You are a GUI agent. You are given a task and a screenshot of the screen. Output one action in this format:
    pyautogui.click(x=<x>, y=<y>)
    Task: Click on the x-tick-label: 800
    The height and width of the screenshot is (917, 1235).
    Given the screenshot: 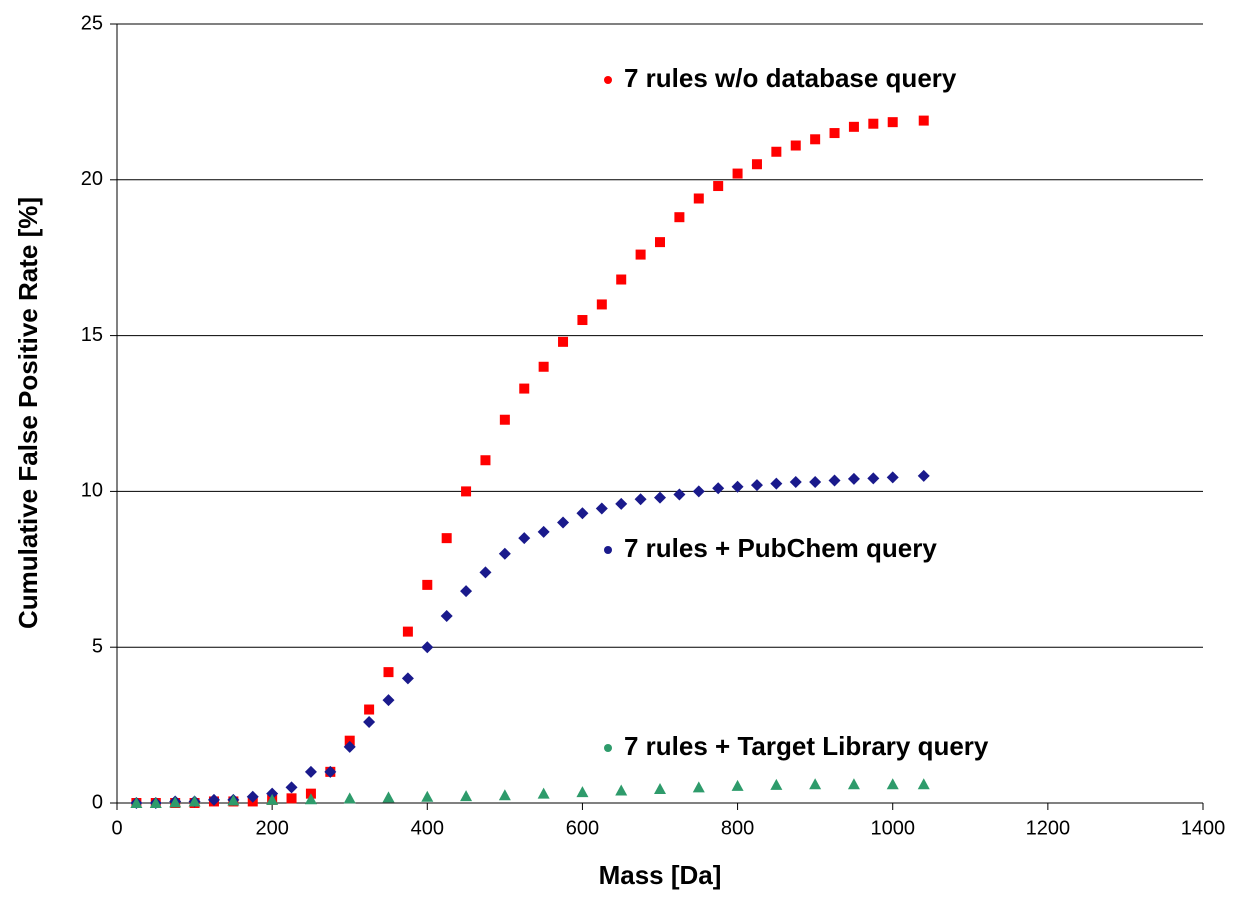 What is the action you would take?
    pyautogui.click(x=737, y=828)
    